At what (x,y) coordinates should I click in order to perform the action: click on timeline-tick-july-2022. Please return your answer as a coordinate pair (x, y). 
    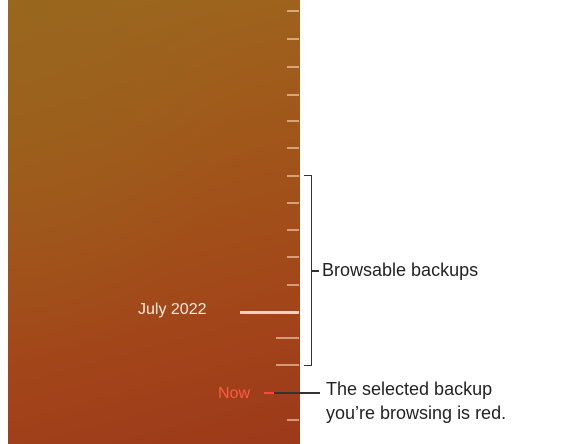
    Looking at the image, I should click on (269, 312).